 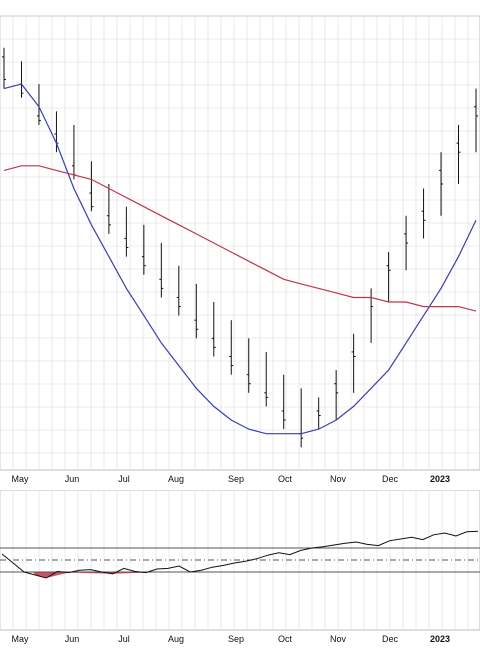 What do you see at coordinates (240, 554) in the screenshot?
I see `indicator-line` at bounding box center [240, 554].